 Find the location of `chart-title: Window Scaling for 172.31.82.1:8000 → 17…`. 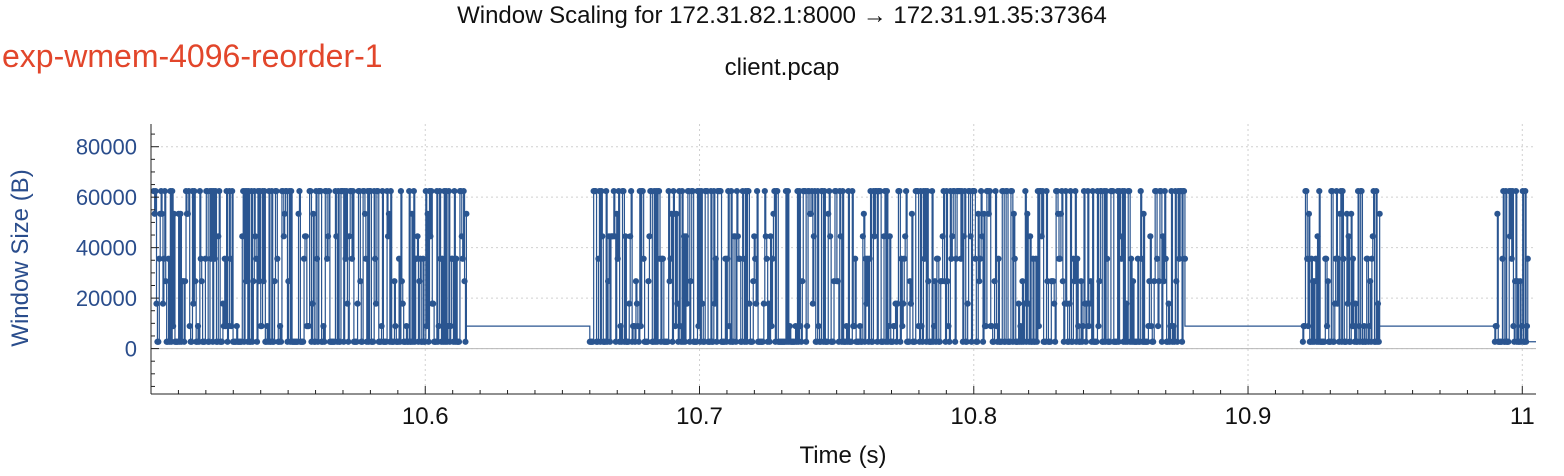

chart-title: Window Scaling for 172.31.82.1:8000 → 17… is located at coordinates (782, 15).